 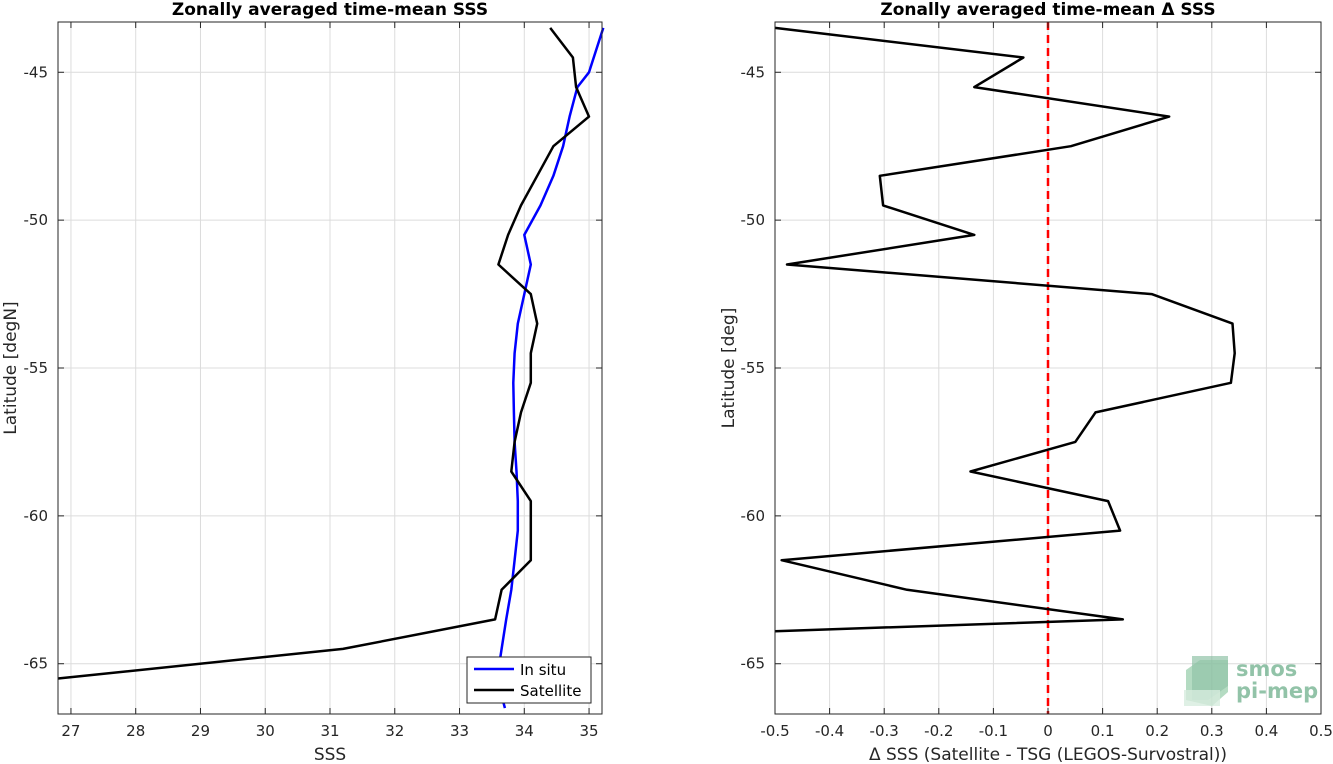 What do you see at coordinates (884, 731) in the screenshot?
I see `right-x-tick-label: -0.3` at bounding box center [884, 731].